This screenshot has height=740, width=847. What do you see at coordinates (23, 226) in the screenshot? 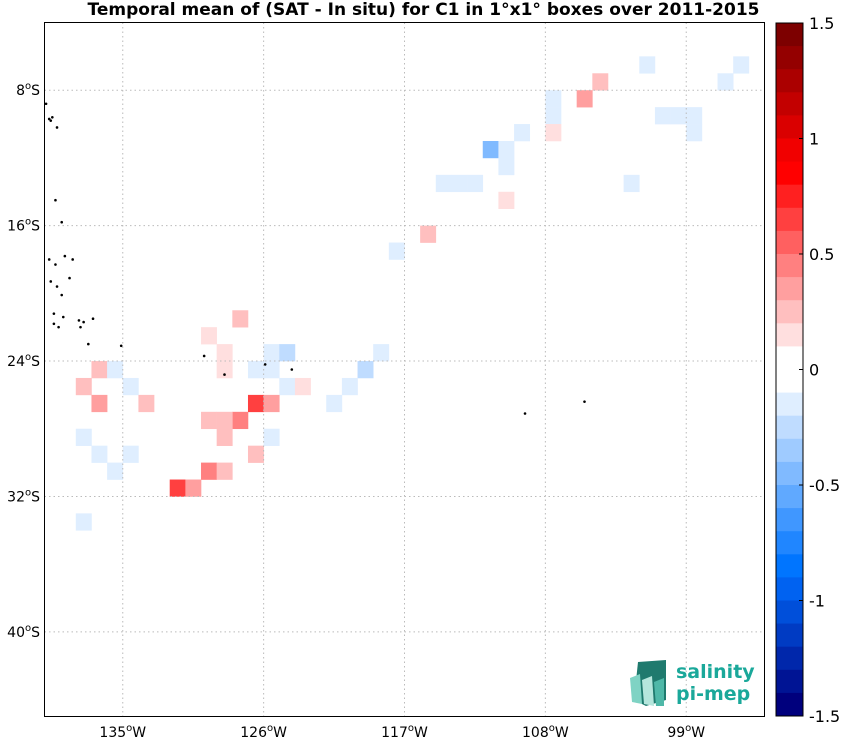
I see `lat-tick-label: 16oS` at bounding box center [23, 226].